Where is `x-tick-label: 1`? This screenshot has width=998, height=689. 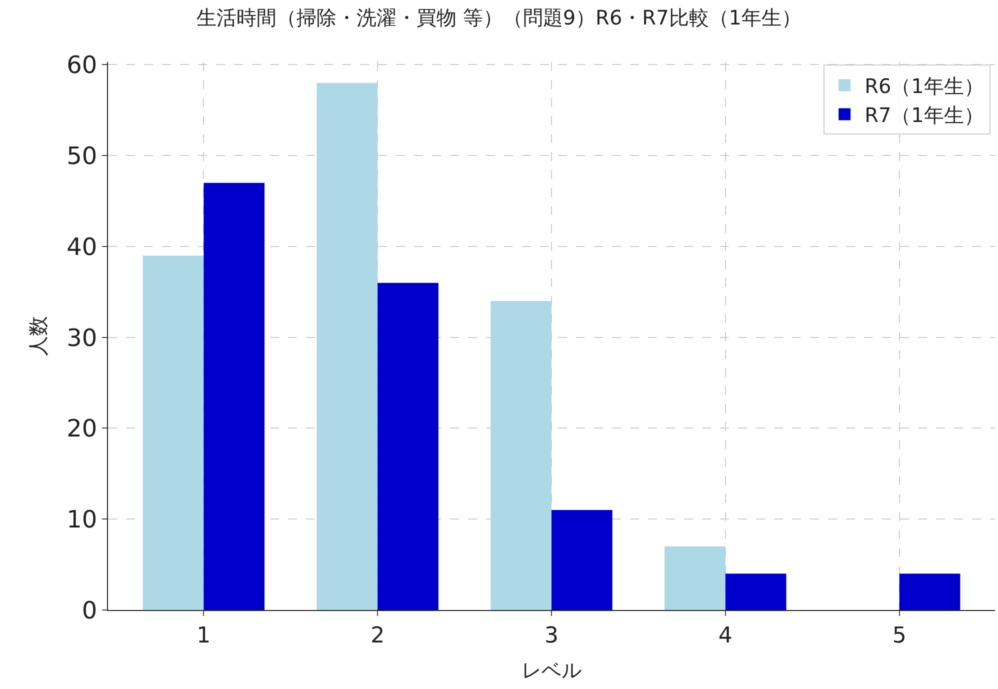 x-tick-label: 1 is located at coordinates (203, 635).